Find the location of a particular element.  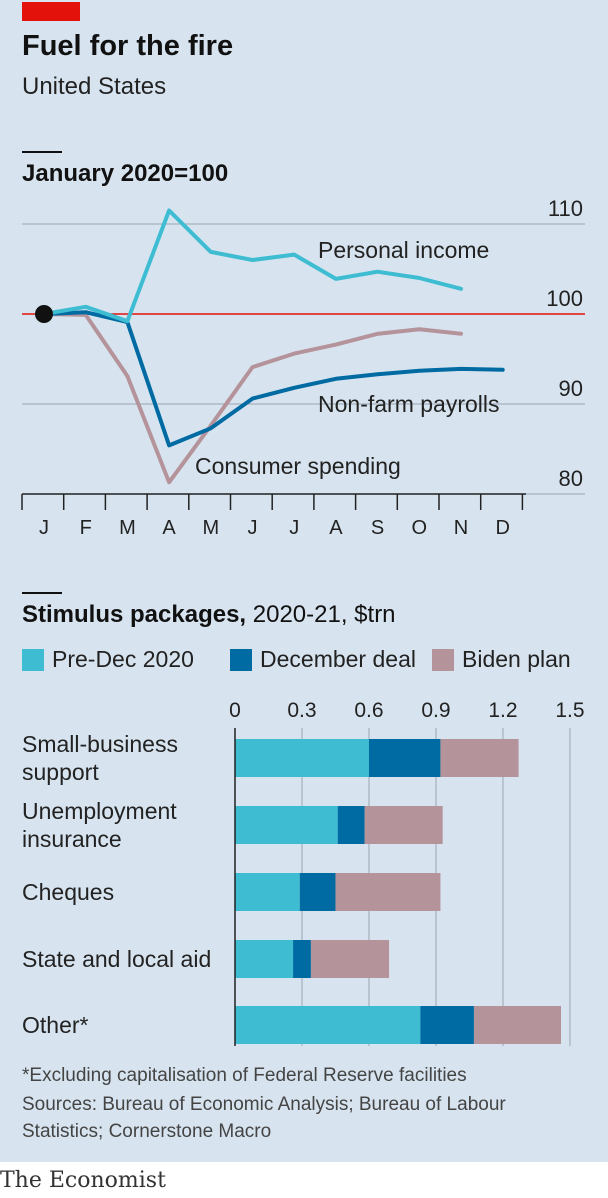

category-label: State and local aid is located at coordinates (116, 959).